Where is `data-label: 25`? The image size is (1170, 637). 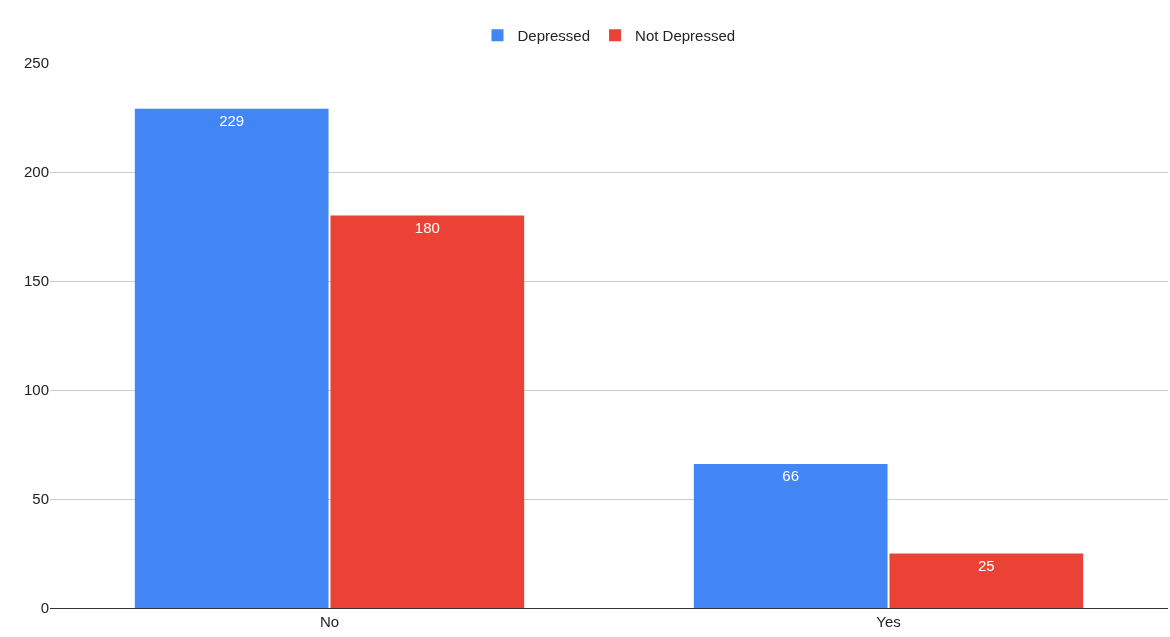
data-label: 25 is located at coordinates (986, 565).